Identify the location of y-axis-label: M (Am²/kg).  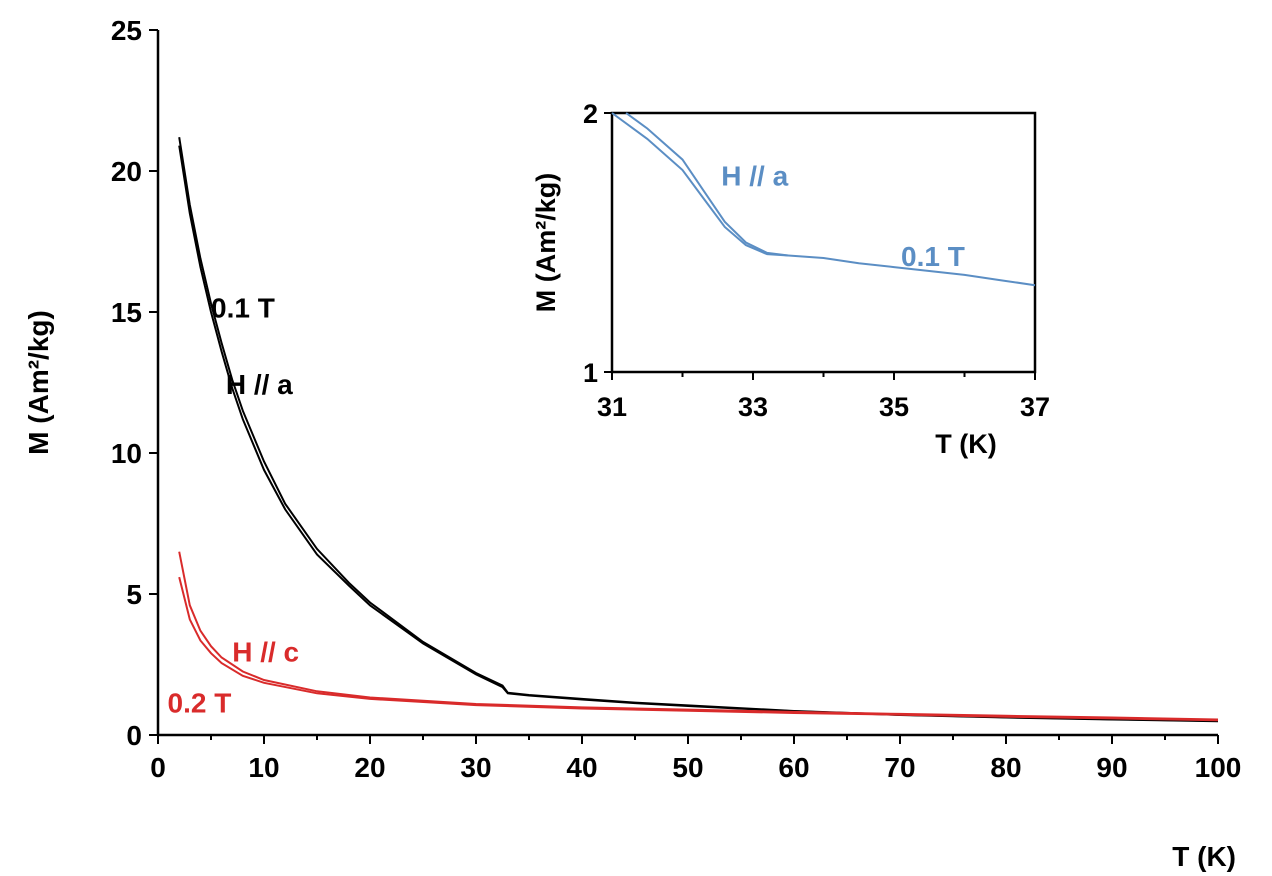
(38, 382).